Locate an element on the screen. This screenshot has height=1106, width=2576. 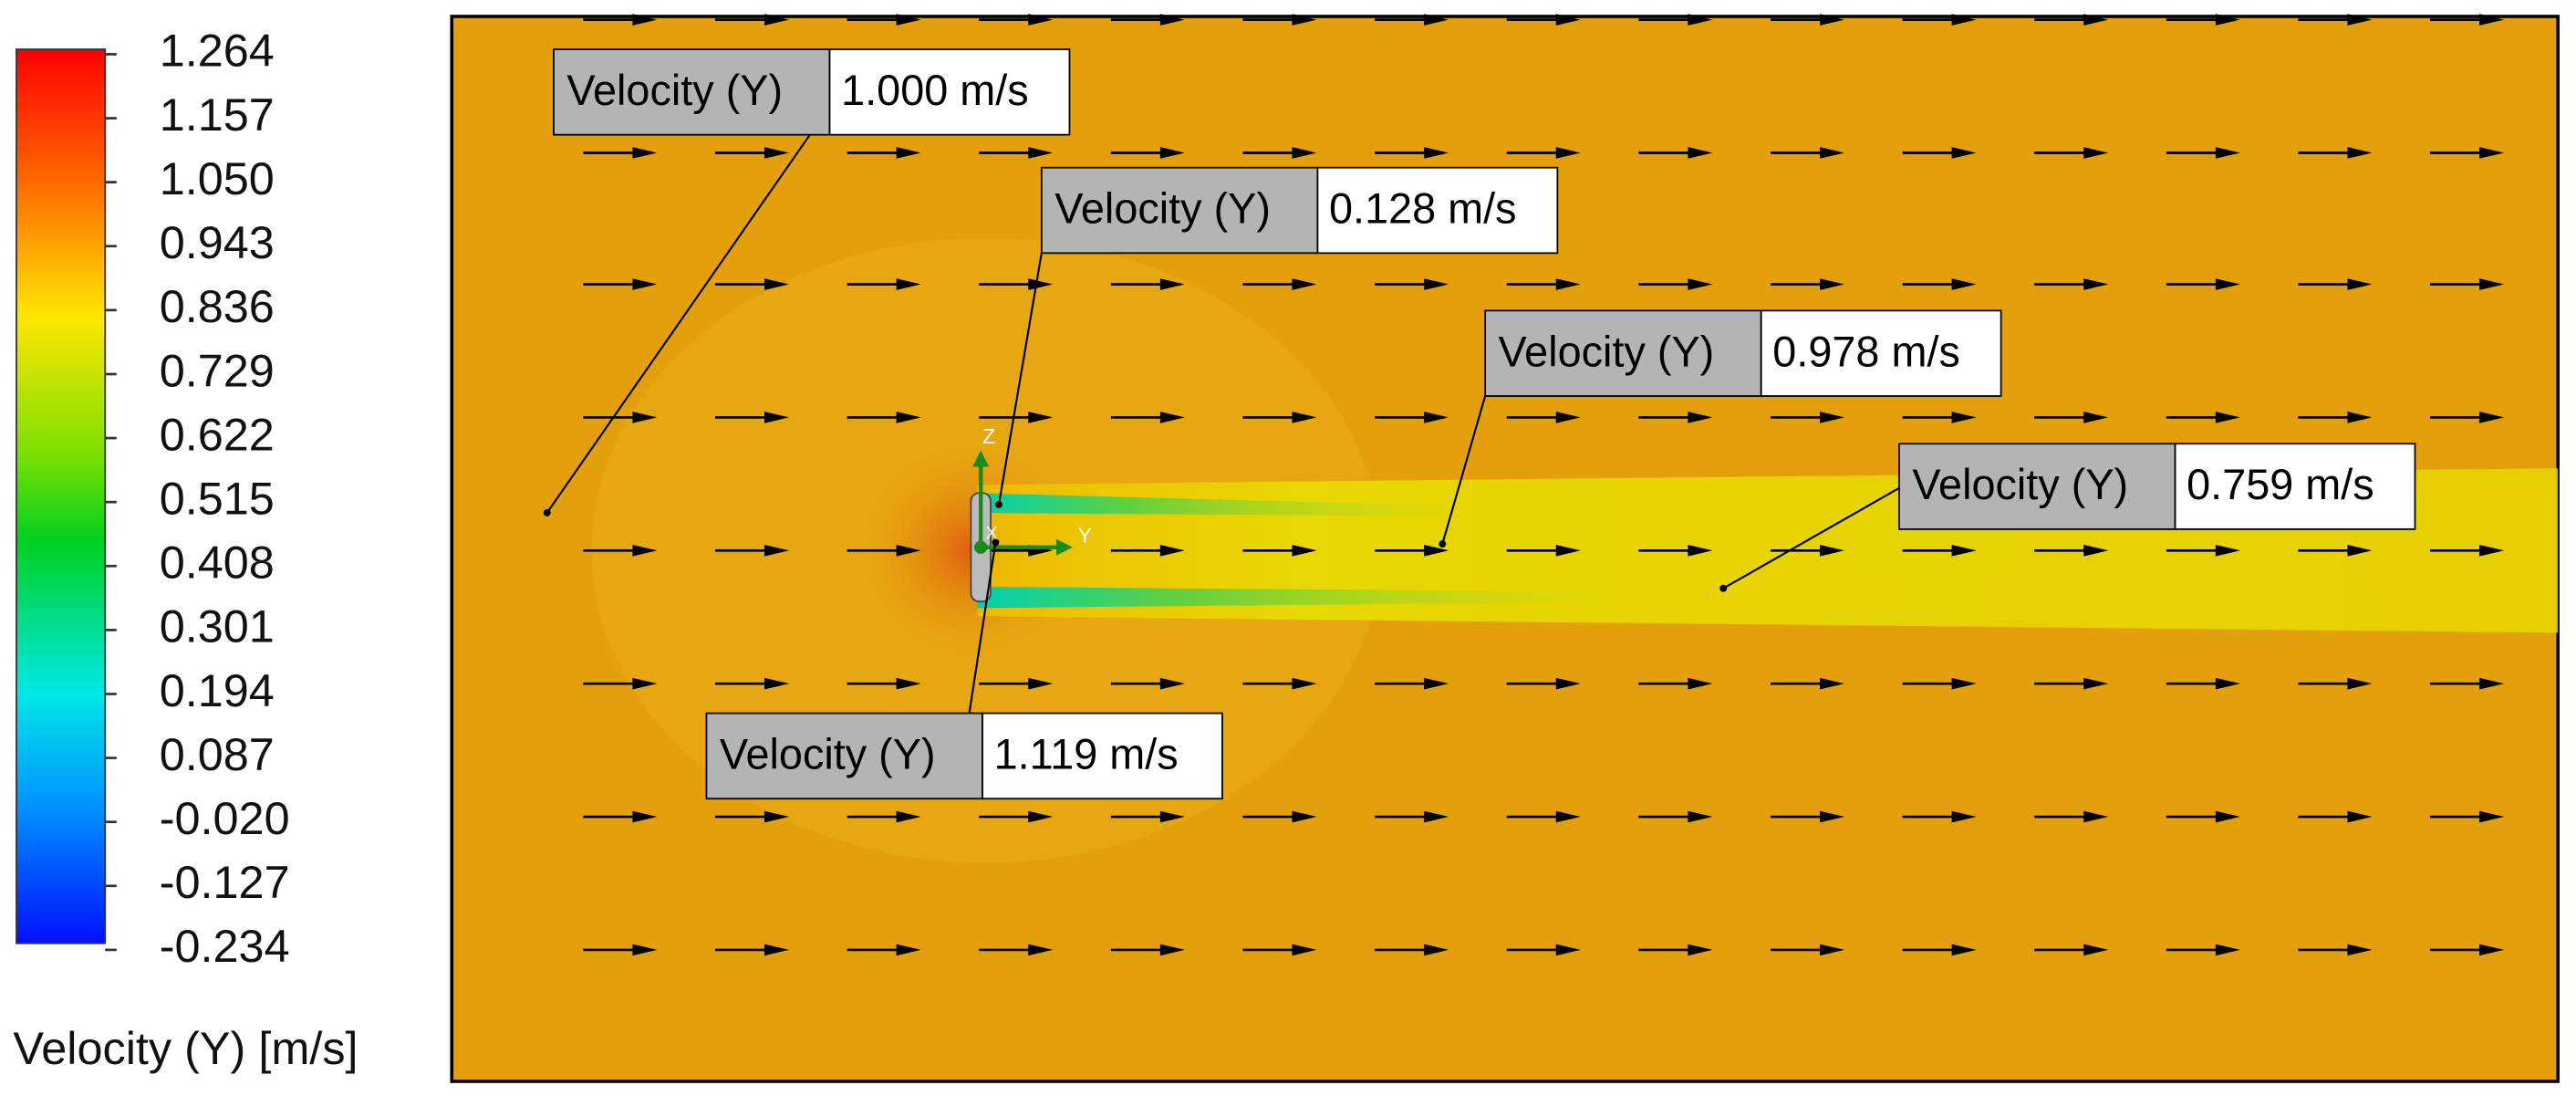
tick-label: 0.515 is located at coordinates (217, 498).